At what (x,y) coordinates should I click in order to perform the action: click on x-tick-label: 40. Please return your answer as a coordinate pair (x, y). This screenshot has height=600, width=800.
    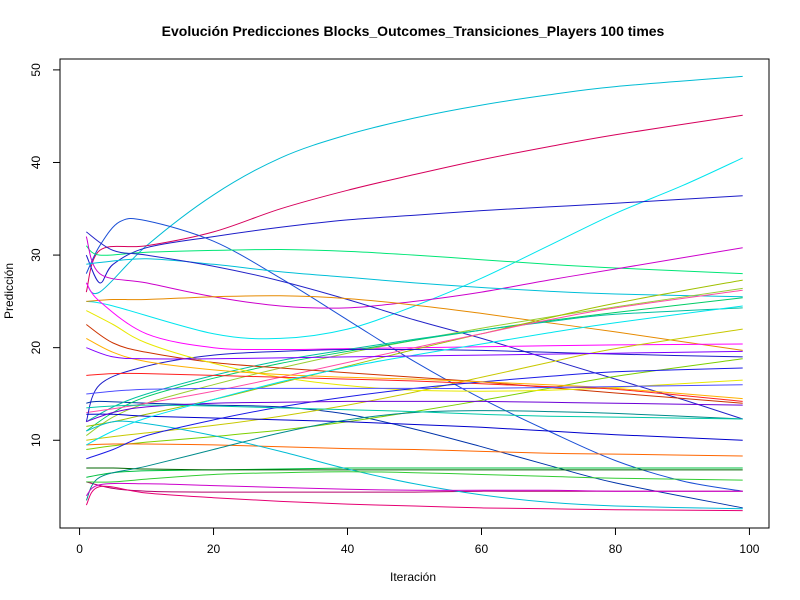
    Looking at the image, I should click on (348, 549).